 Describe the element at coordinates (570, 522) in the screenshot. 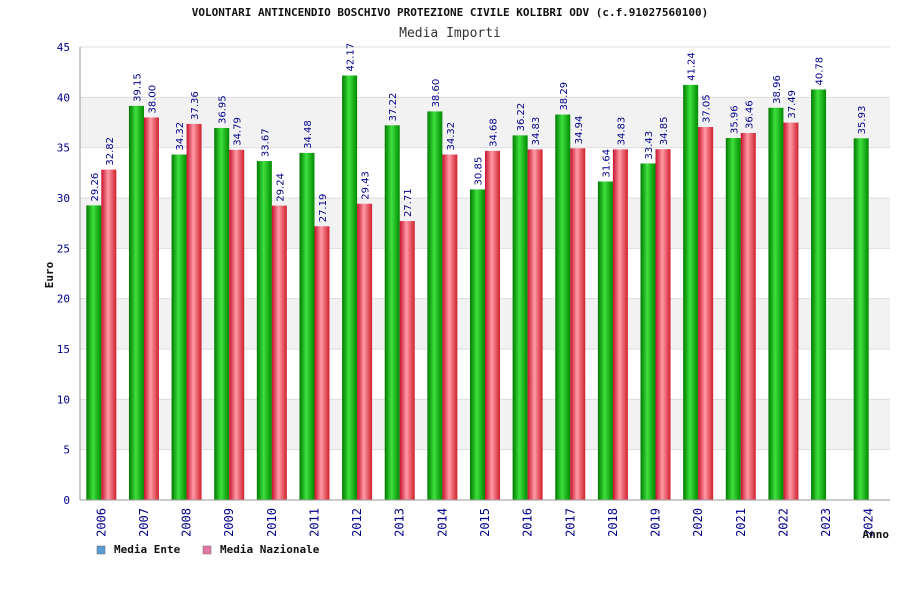

I see `x-tick-label: 2017` at that location.